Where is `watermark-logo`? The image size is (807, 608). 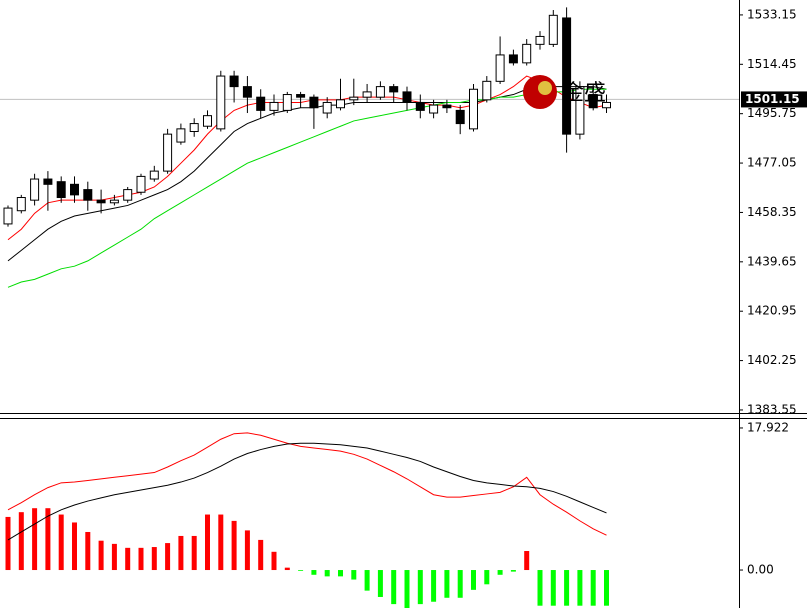
watermark-logo is located at coordinates (545, 88).